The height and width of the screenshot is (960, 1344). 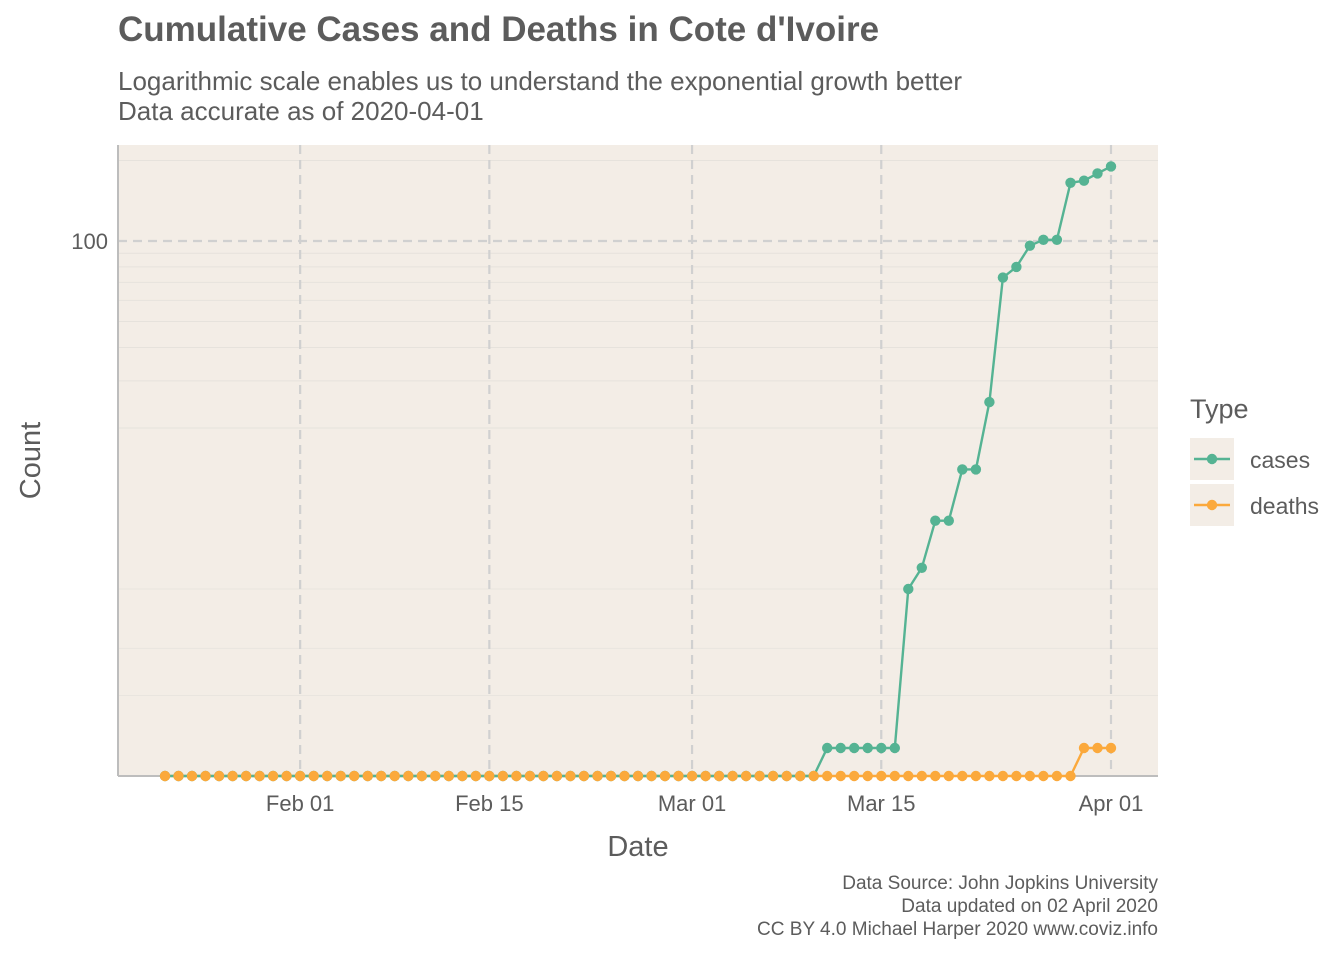 What do you see at coordinates (637, 847) in the screenshot?
I see `x-axis-title: Date` at bounding box center [637, 847].